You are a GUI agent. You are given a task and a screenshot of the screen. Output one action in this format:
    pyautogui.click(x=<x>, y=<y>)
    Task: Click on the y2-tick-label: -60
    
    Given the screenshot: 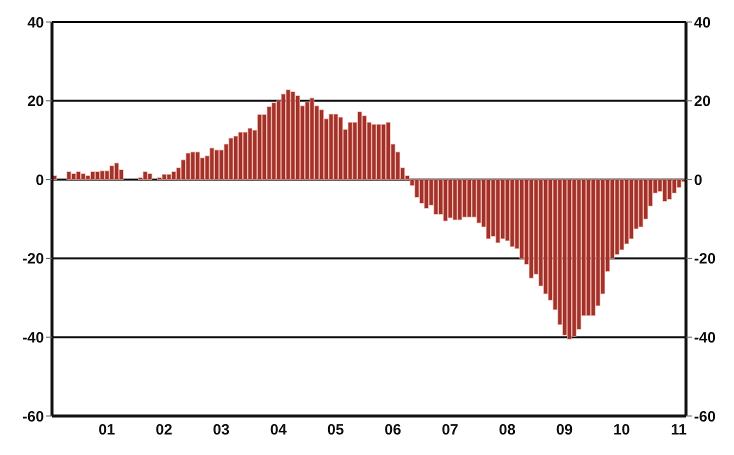 What is the action you would take?
    pyautogui.click(x=705, y=417)
    